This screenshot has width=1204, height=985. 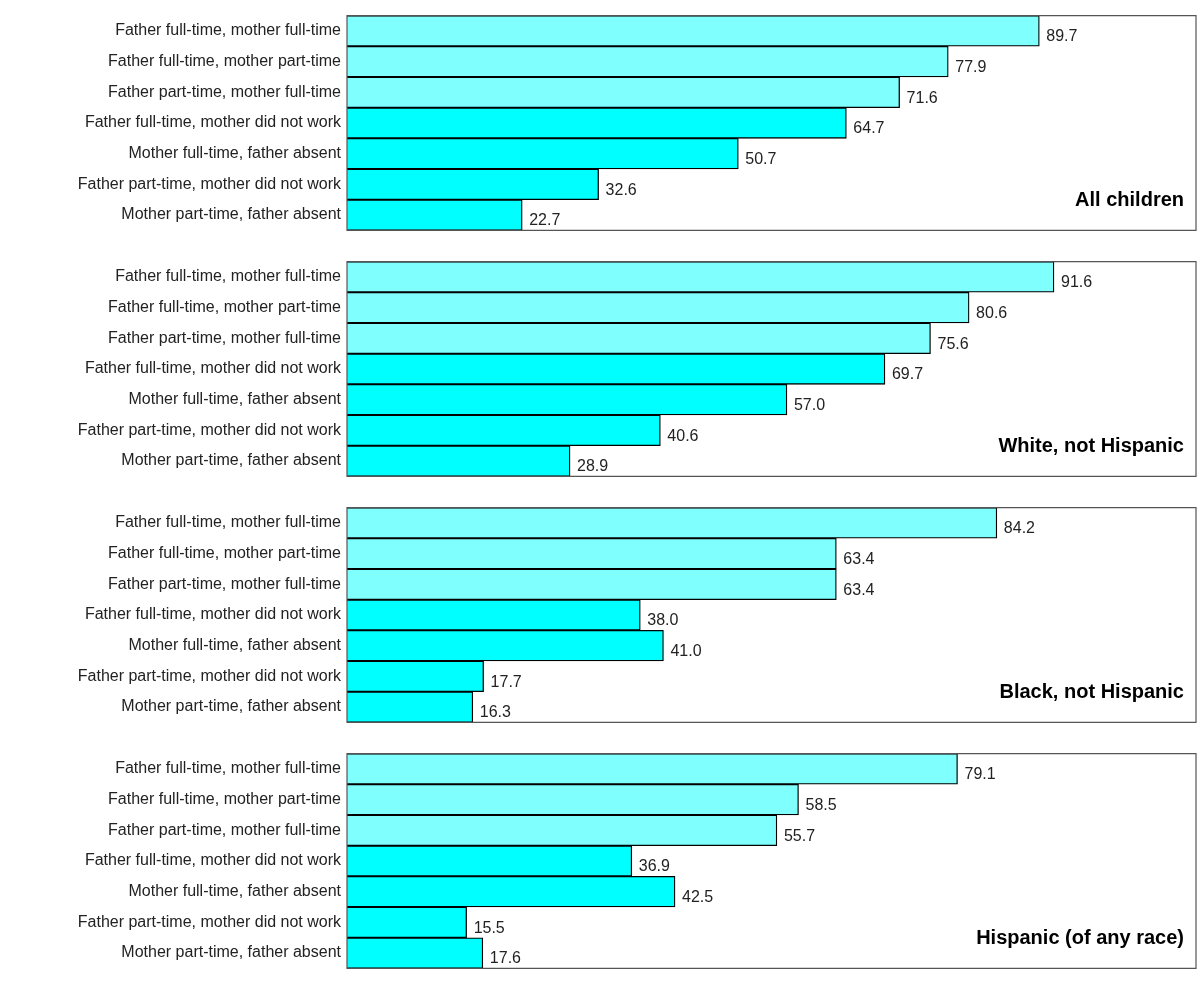 I want to click on data-label: 79.1, so click(x=980, y=774).